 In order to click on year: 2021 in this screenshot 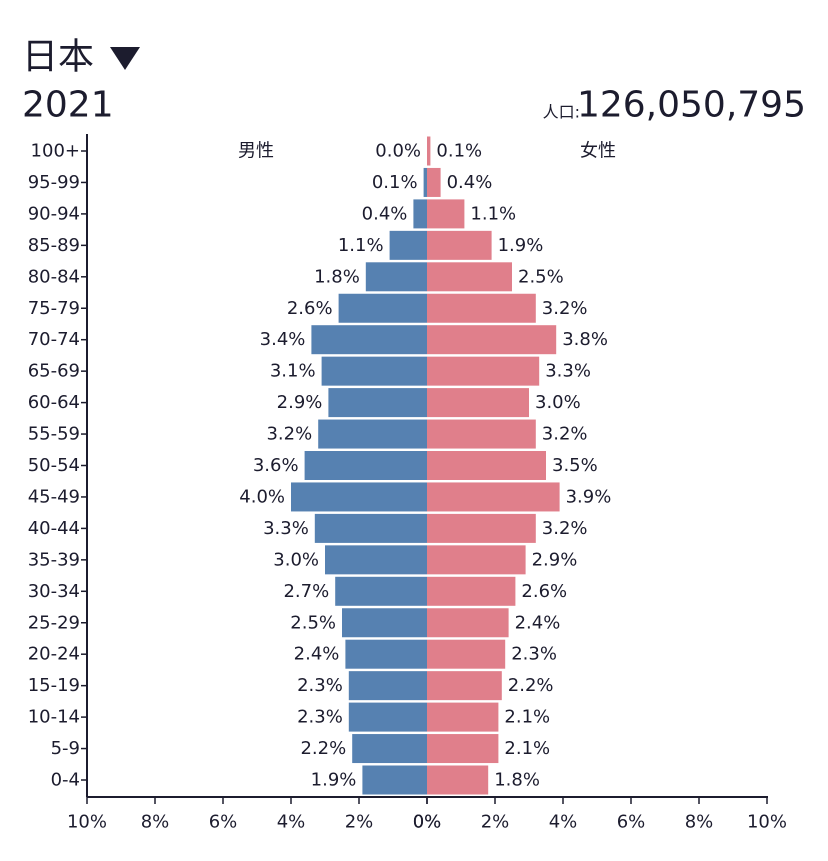, I will do `click(68, 105)`.